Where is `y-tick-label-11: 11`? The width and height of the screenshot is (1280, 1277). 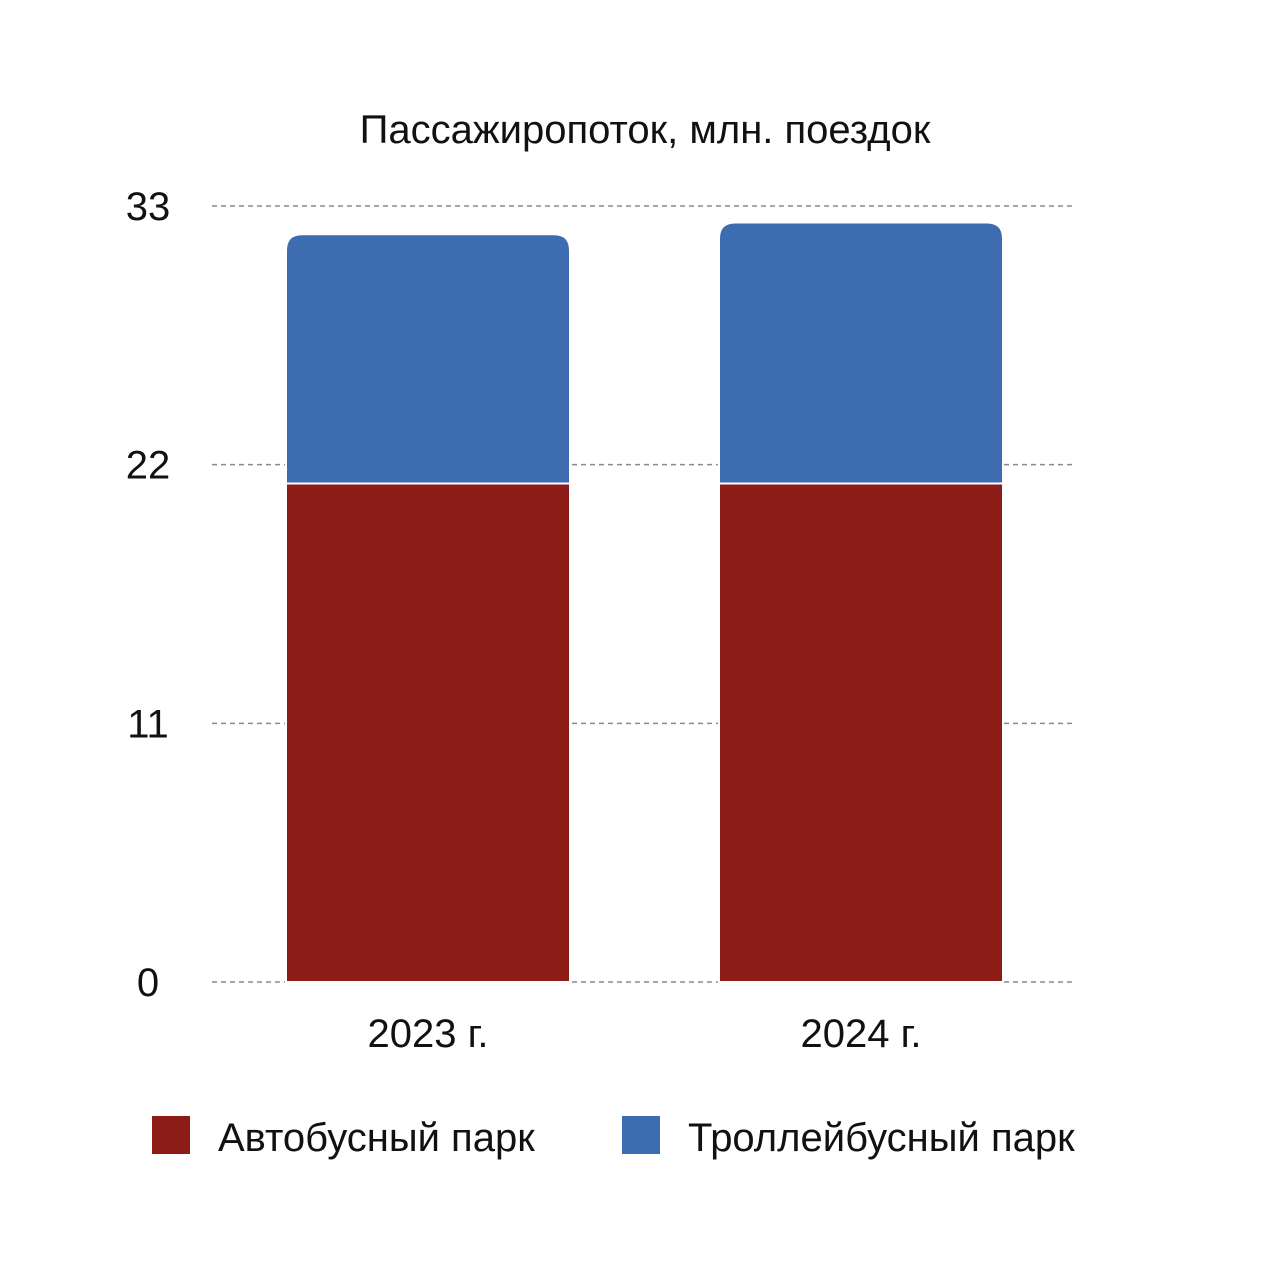
y-tick-label-11: 11 is located at coordinates (148, 724).